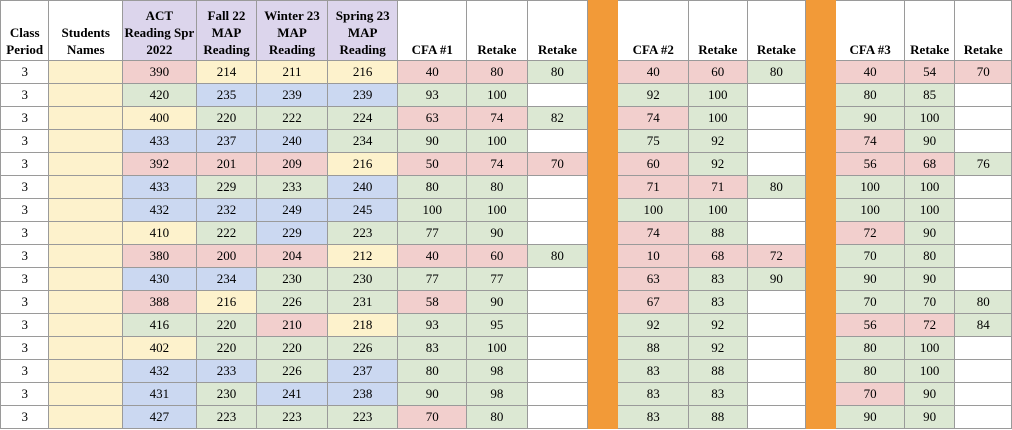 The height and width of the screenshot is (430, 1012). I want to click on fall-map-cell: 201, so click(226, 164).